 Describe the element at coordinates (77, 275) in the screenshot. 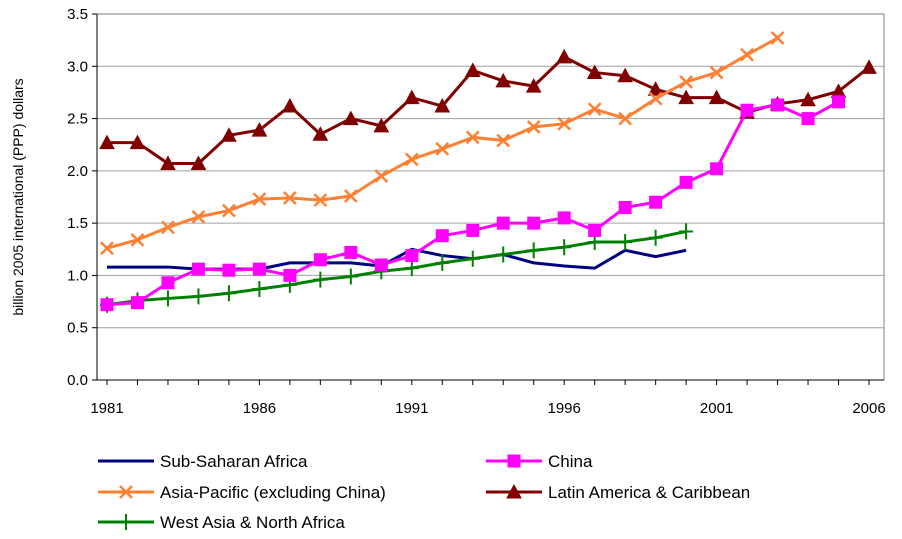

I see `y-tick-label: 1.0` at that location.